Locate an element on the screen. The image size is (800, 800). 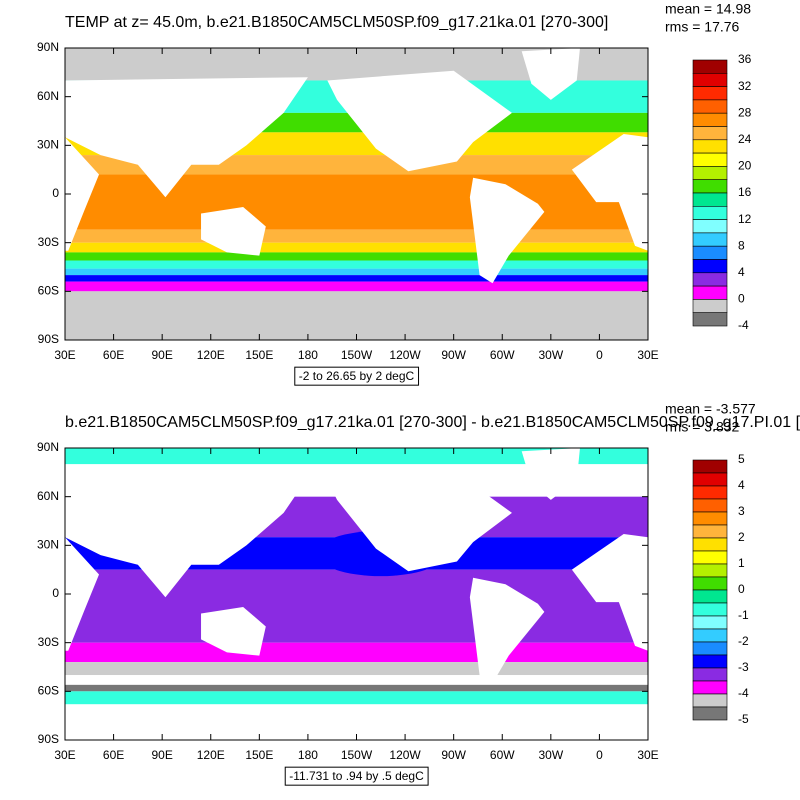
colorbar-label: 8 is located at coordinates (741, 245).